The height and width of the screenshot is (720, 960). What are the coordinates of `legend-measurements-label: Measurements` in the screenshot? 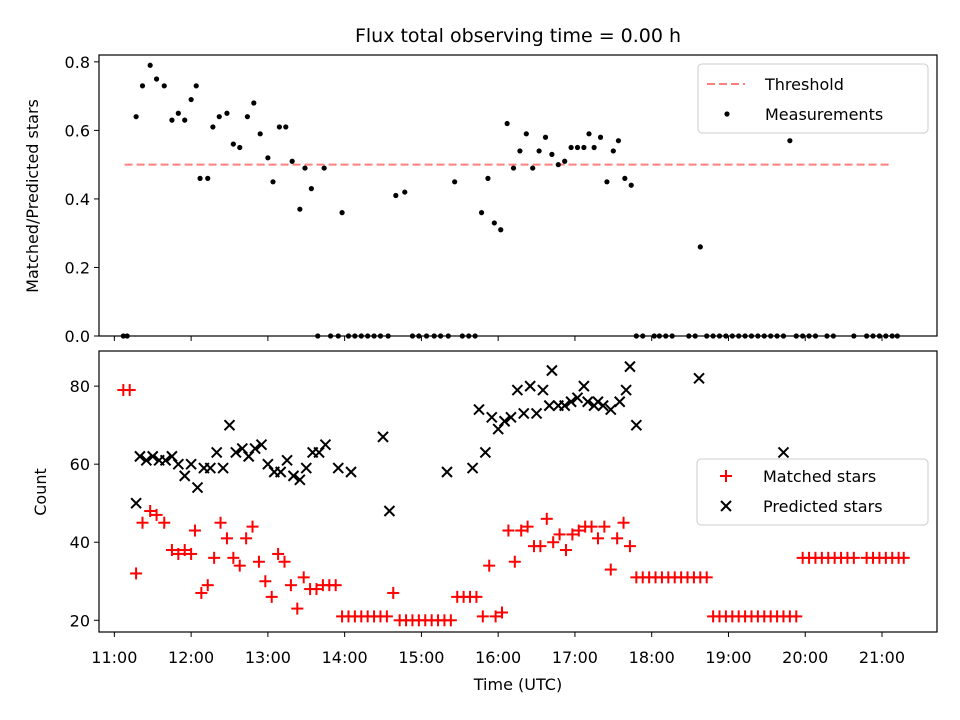 It's located at (824, 114).